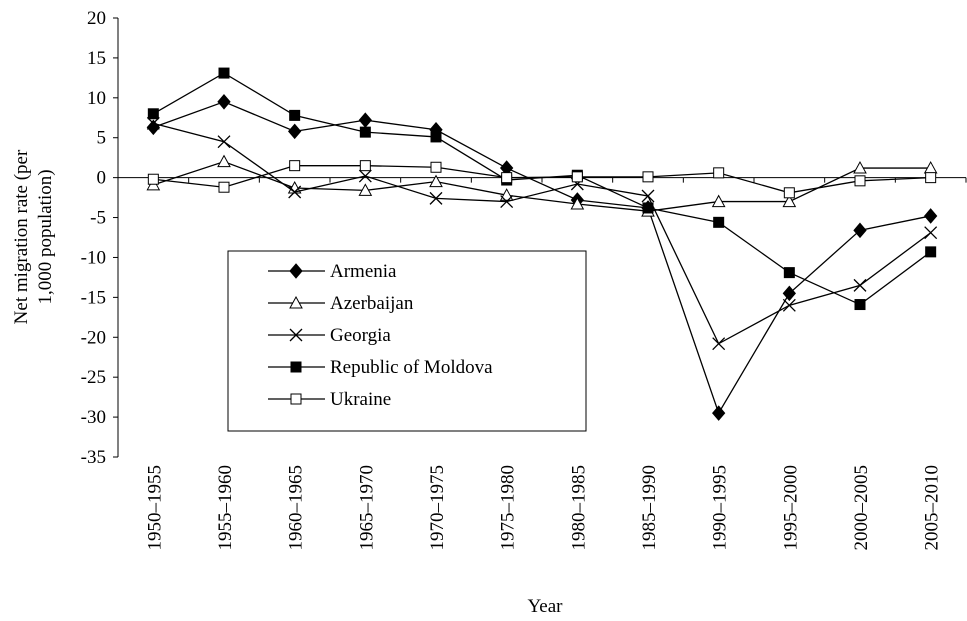 The width and height of the screenshot is (967, 621). I want to click on y-tick-label: -35, so click(93, 457).